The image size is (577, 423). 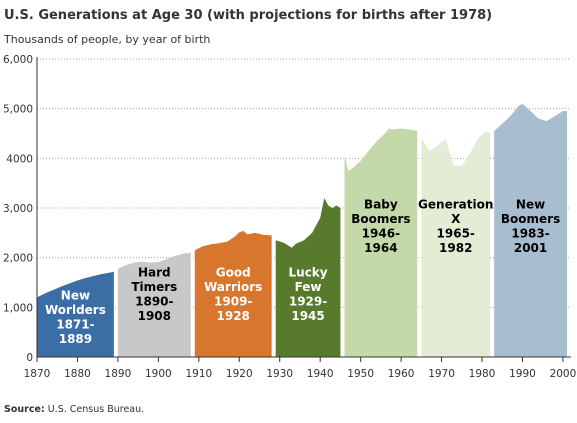 I want to click on generation-label: Warriors, so click(x=233, y=287).